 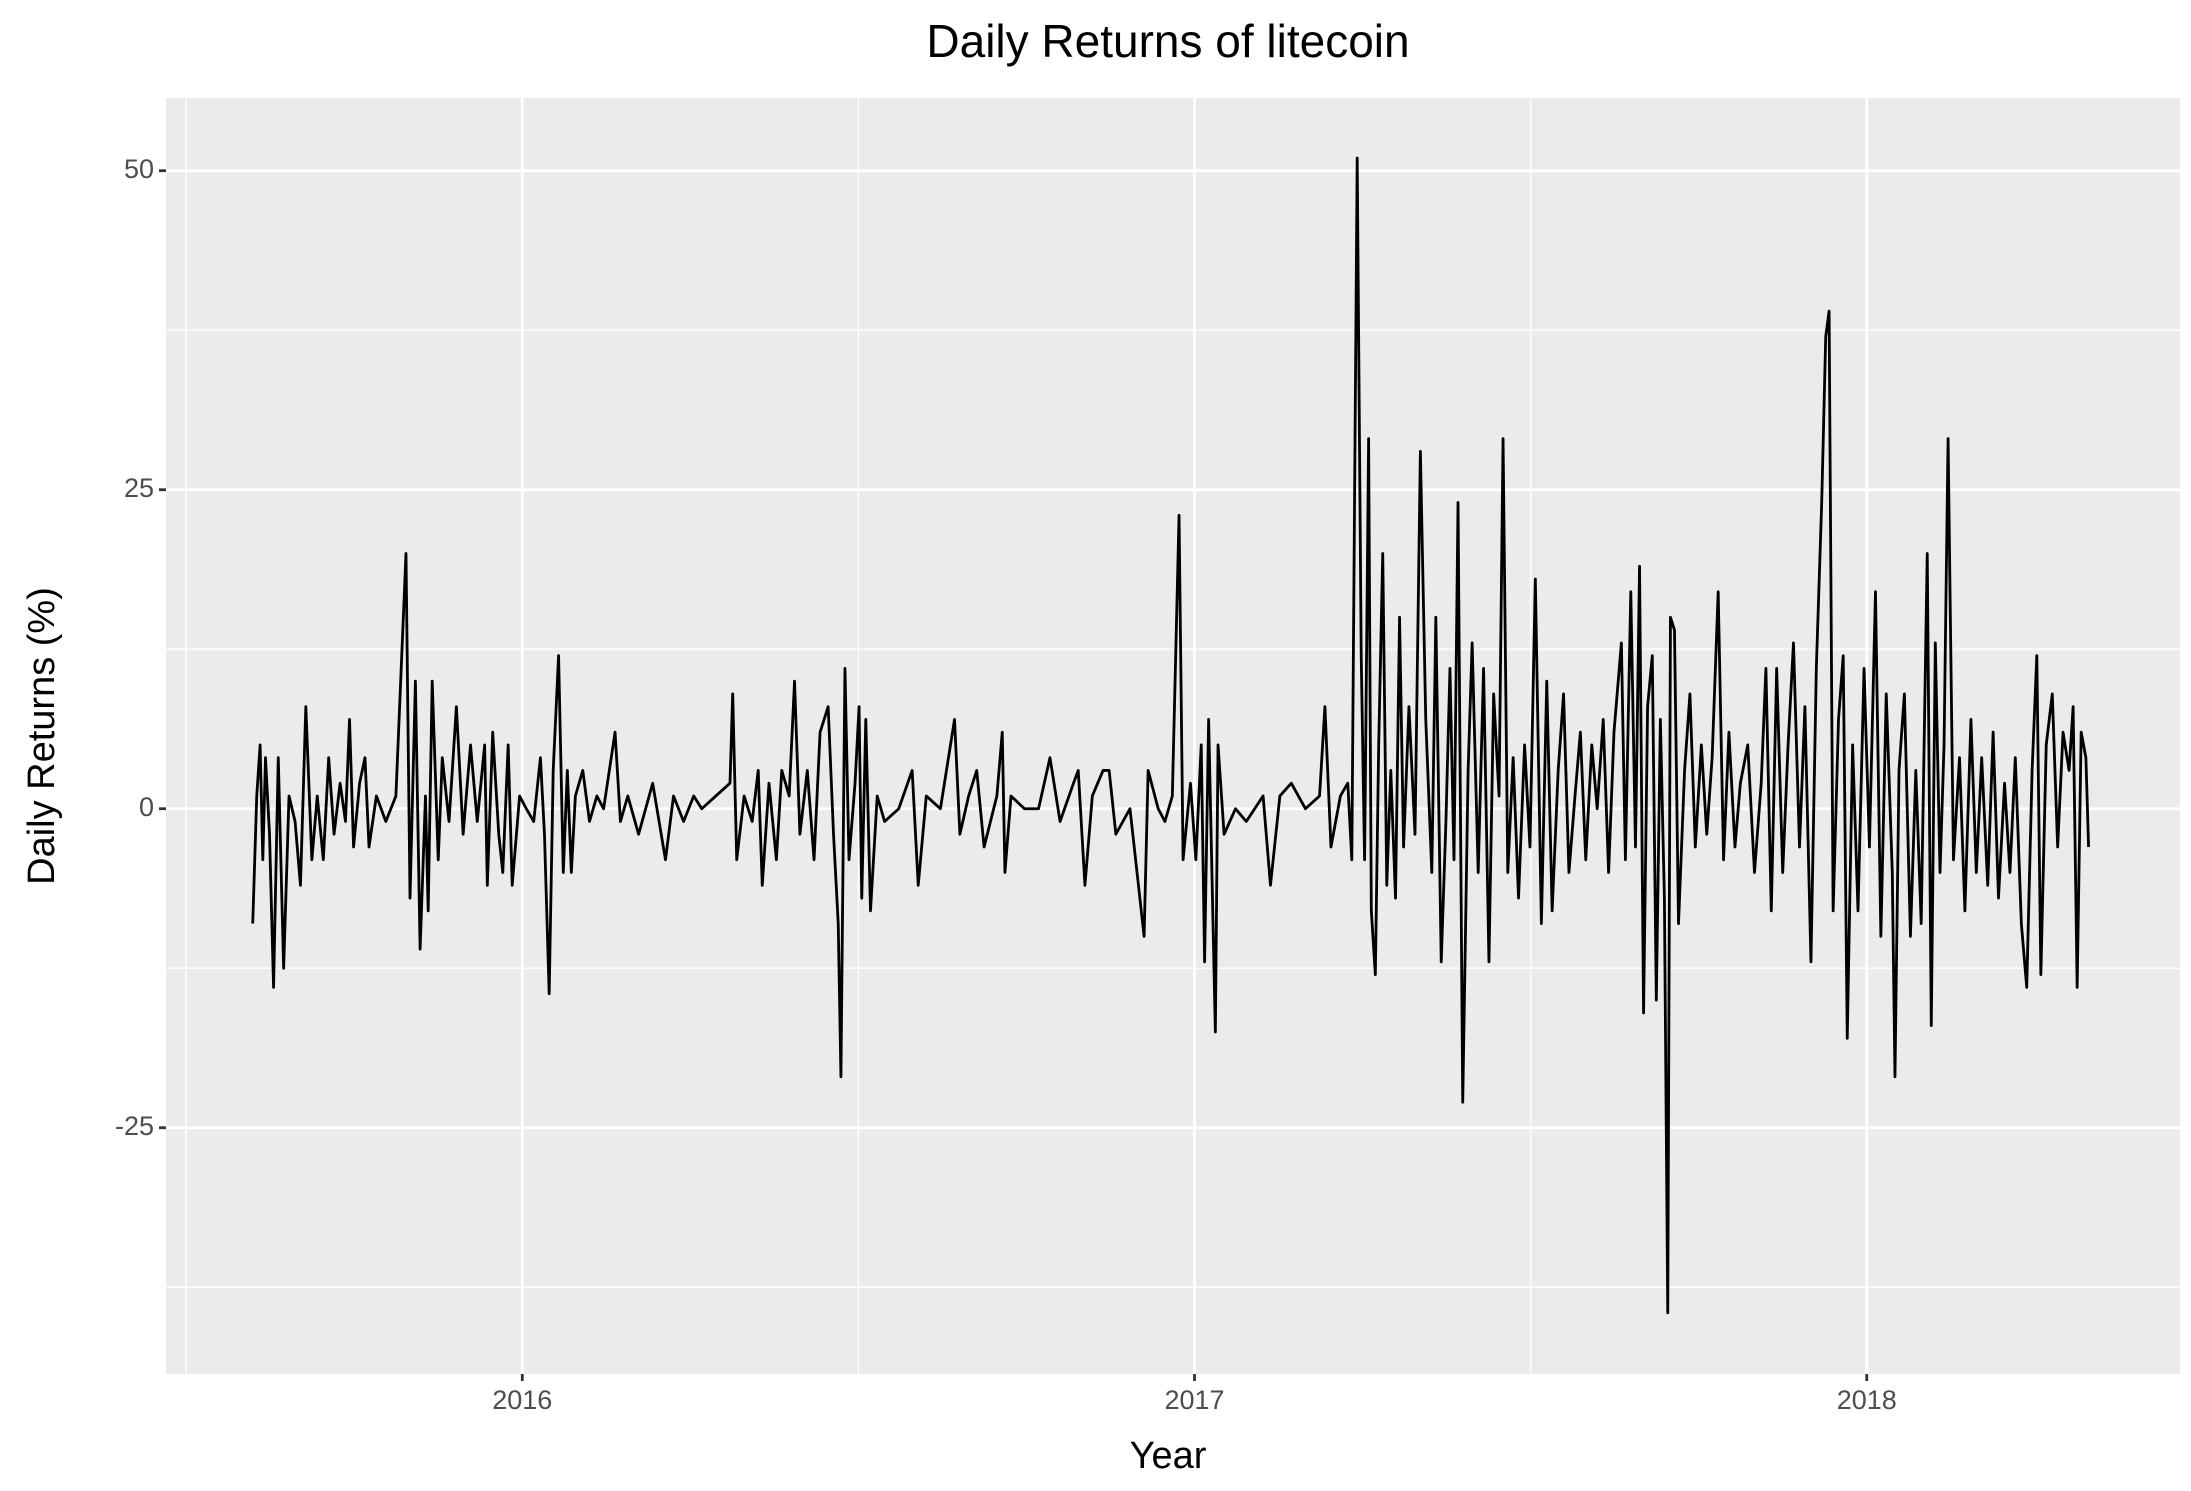 What do you see at coordinates (139, 488) in the screenshot?
I see `y-tick-label: 25` at bounding box center [139, 488].